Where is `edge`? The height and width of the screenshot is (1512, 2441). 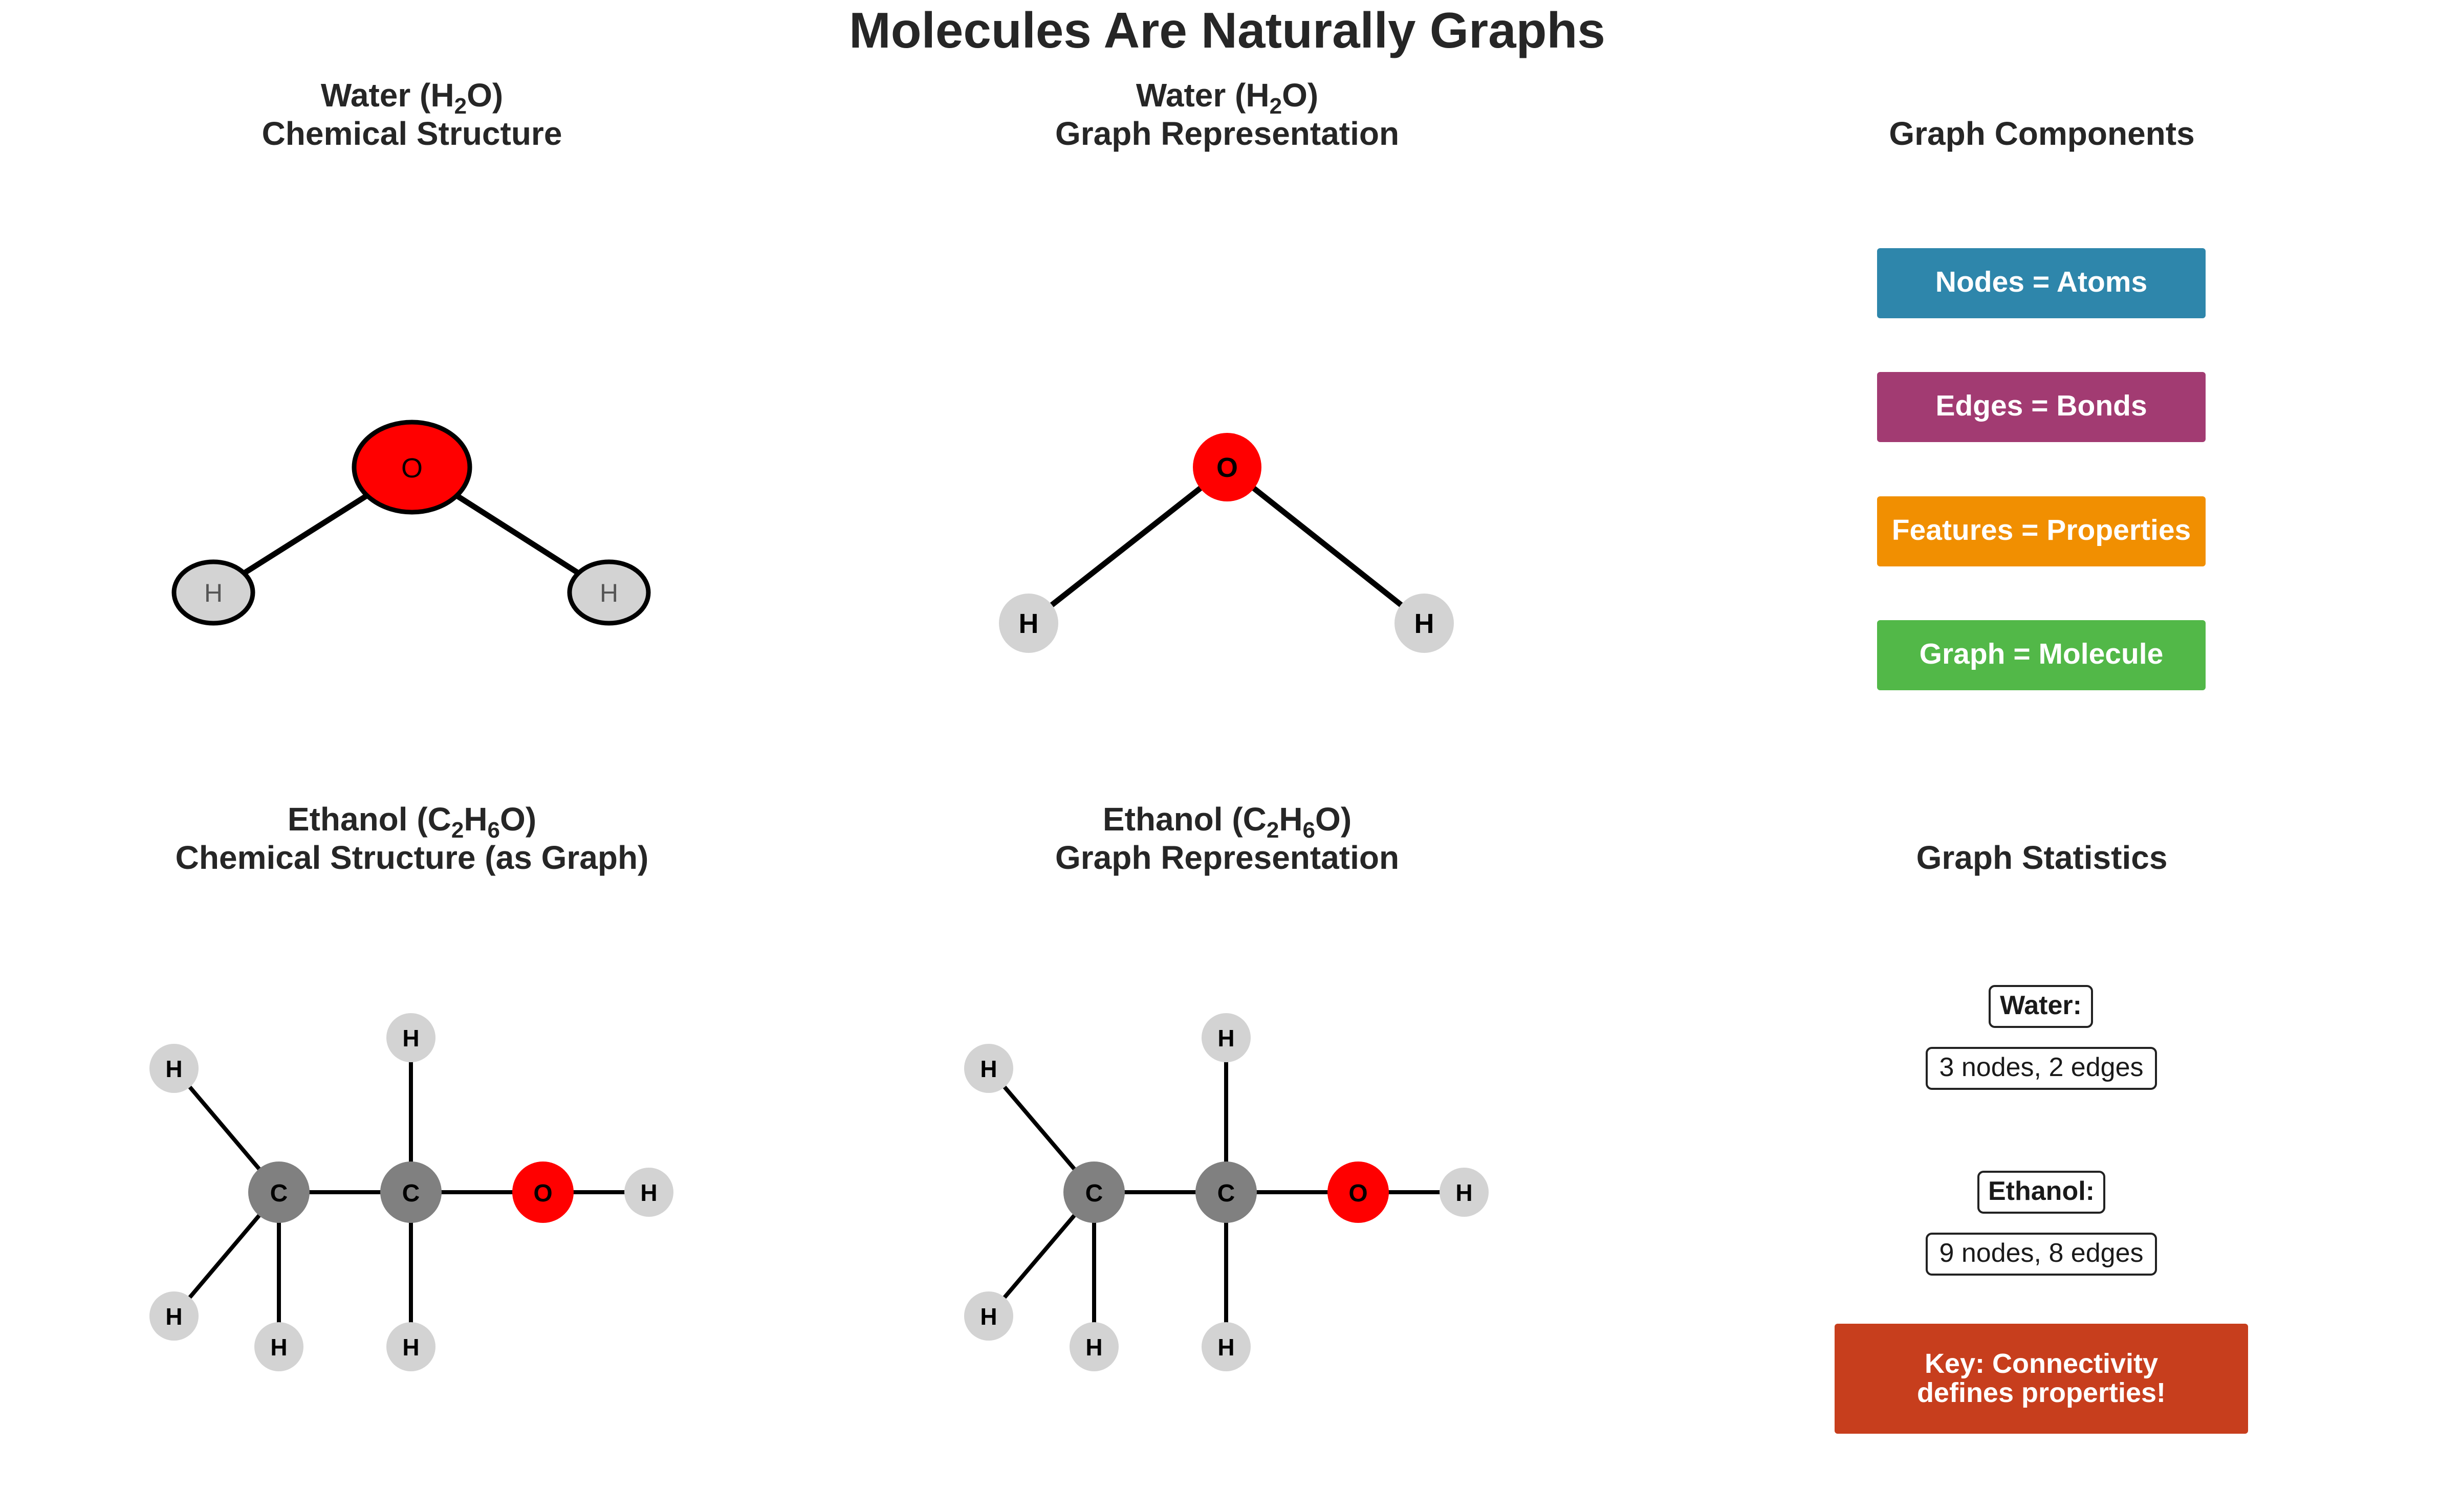 edge is located at coordinates (1325, 545).